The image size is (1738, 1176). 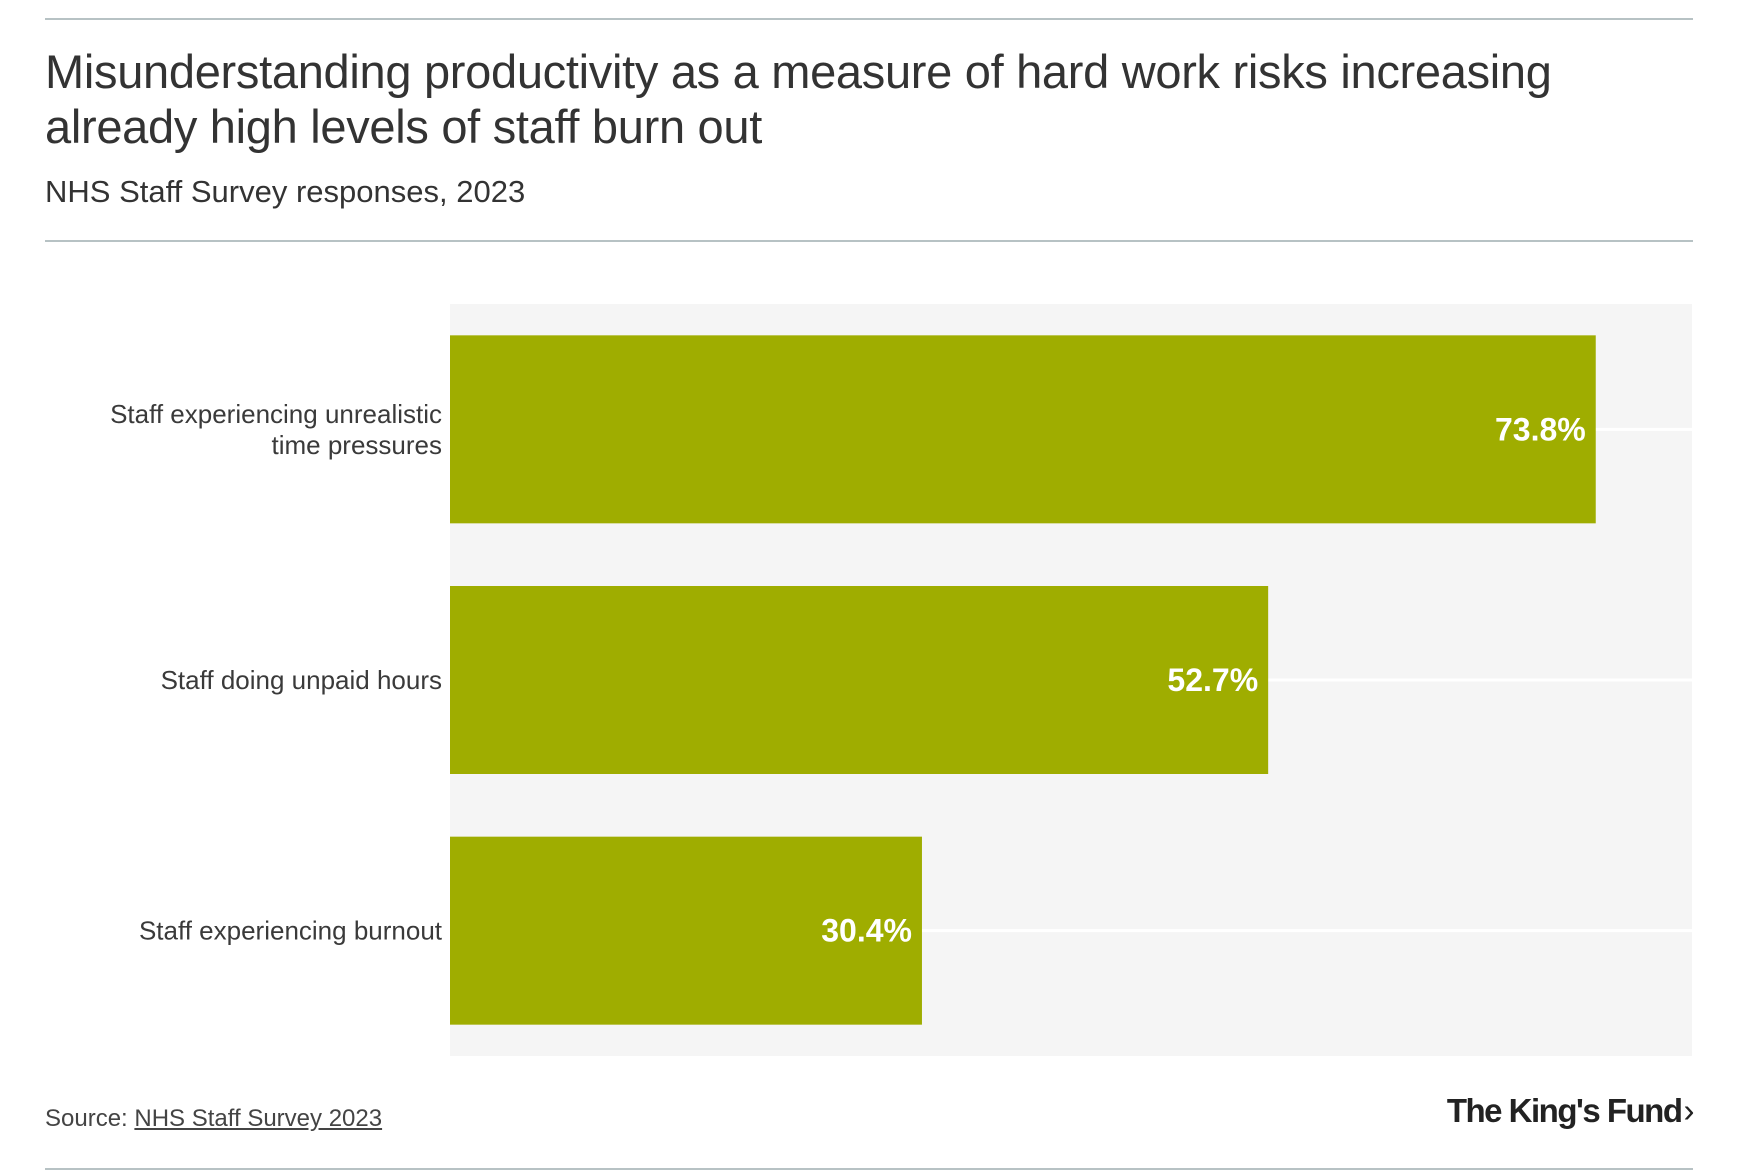 I want to click on category-label-line: Staff experiencing burnout, so click(x=291, y=931).